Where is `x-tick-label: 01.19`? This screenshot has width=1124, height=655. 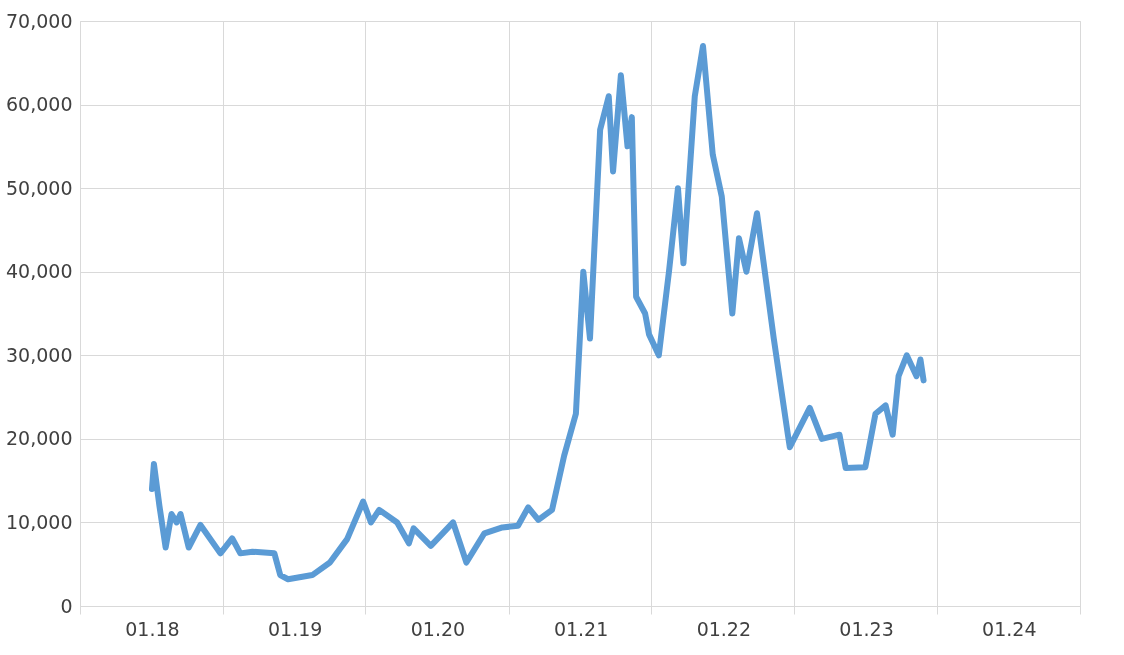 x-tick-label: 01.19 is located at coordinates (295, 628).